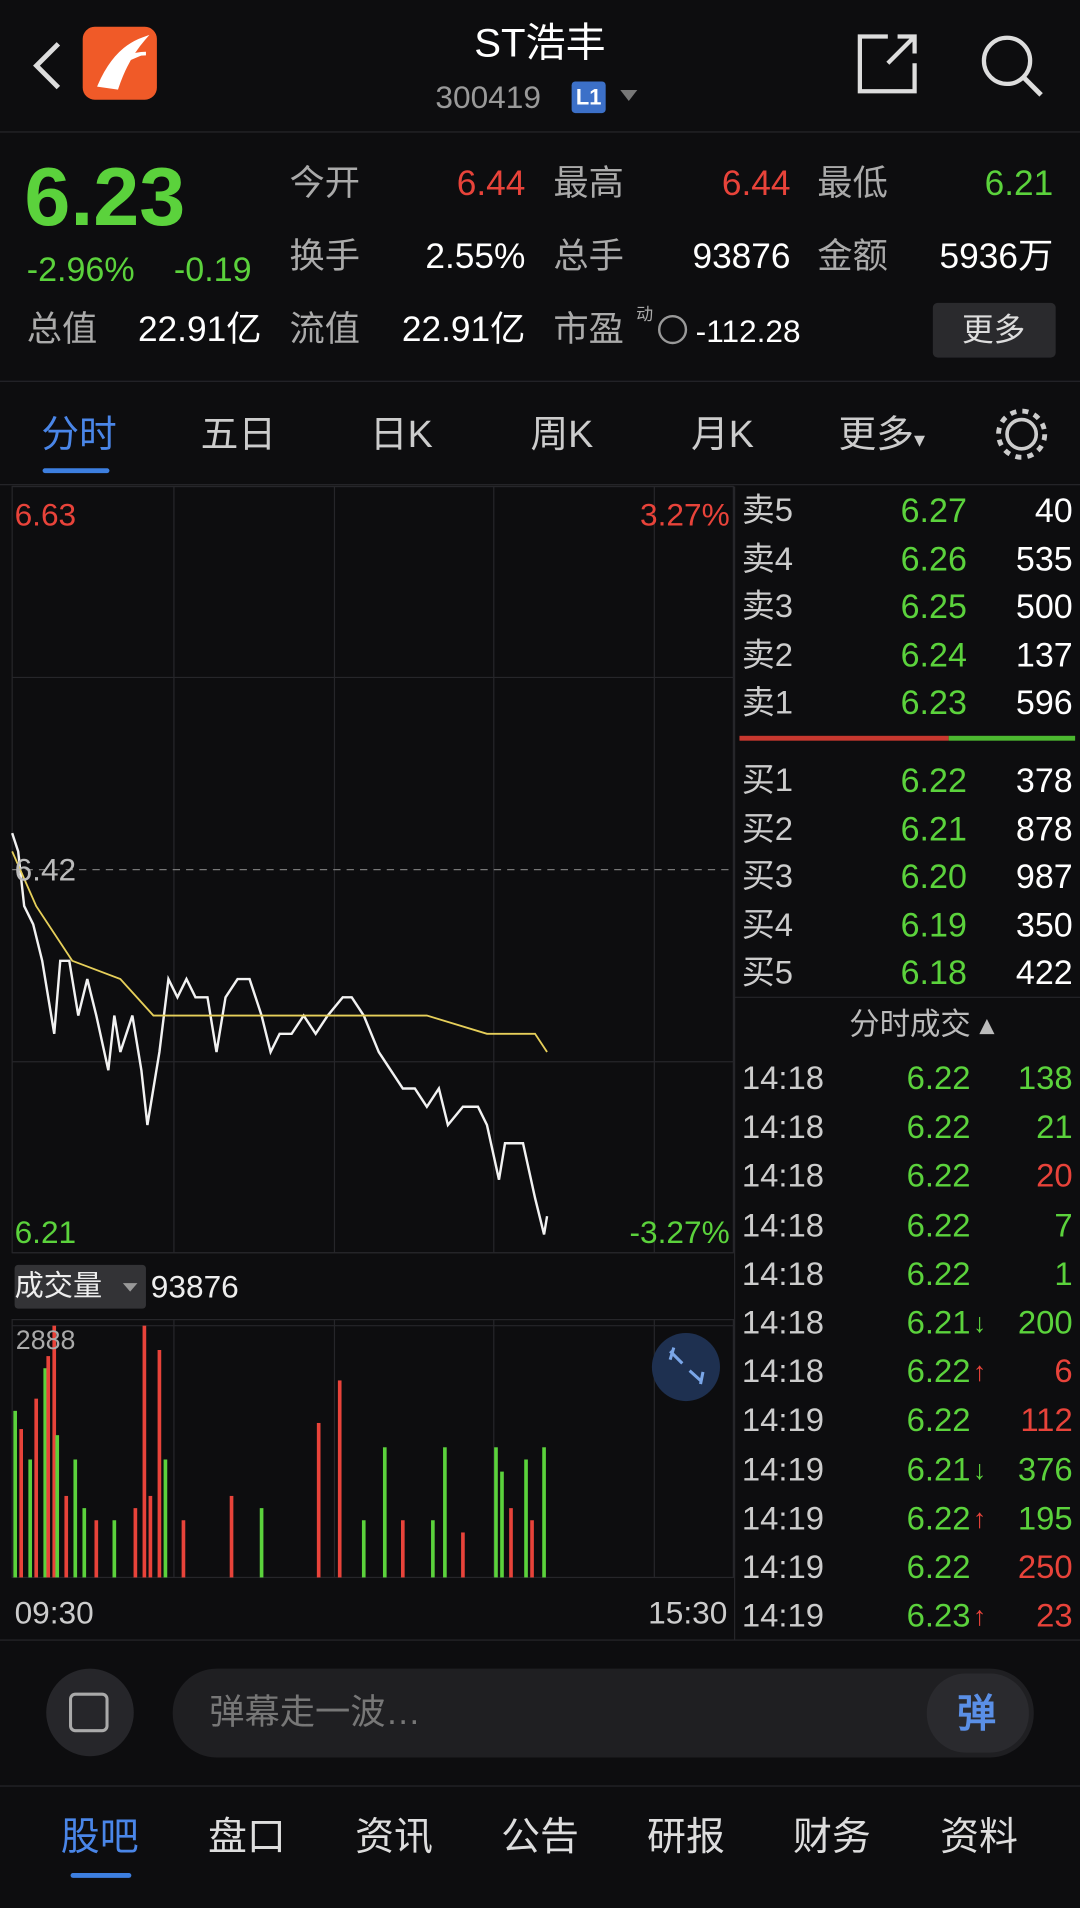  Describe the element at coordinates (686, 1836) in the screenshot. I see `bottom-tab: 研报` at that location.